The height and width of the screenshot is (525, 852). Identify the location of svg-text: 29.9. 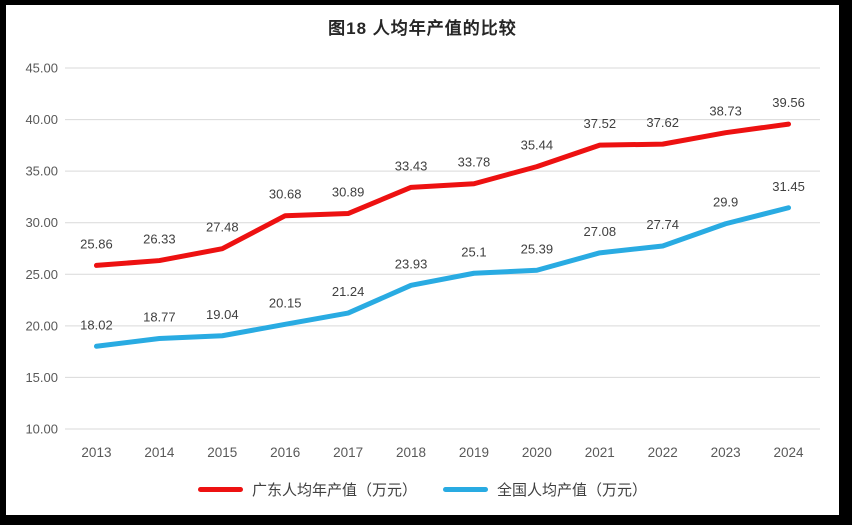
(725, 202).